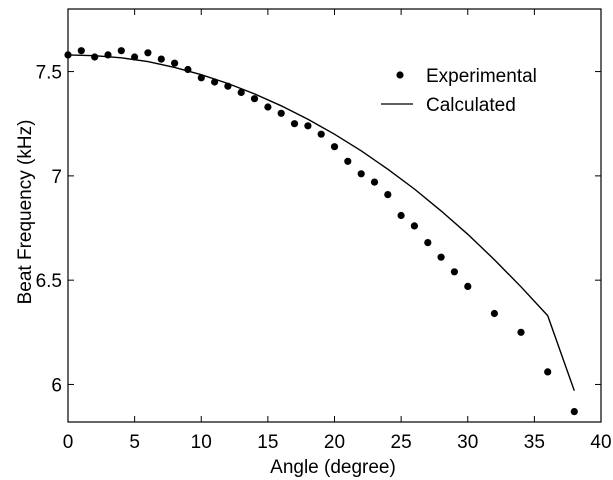 Image resolution: width=613 pixels, height=480 pixels. I want to click on x-tick-label: 25, so click(401, 442).